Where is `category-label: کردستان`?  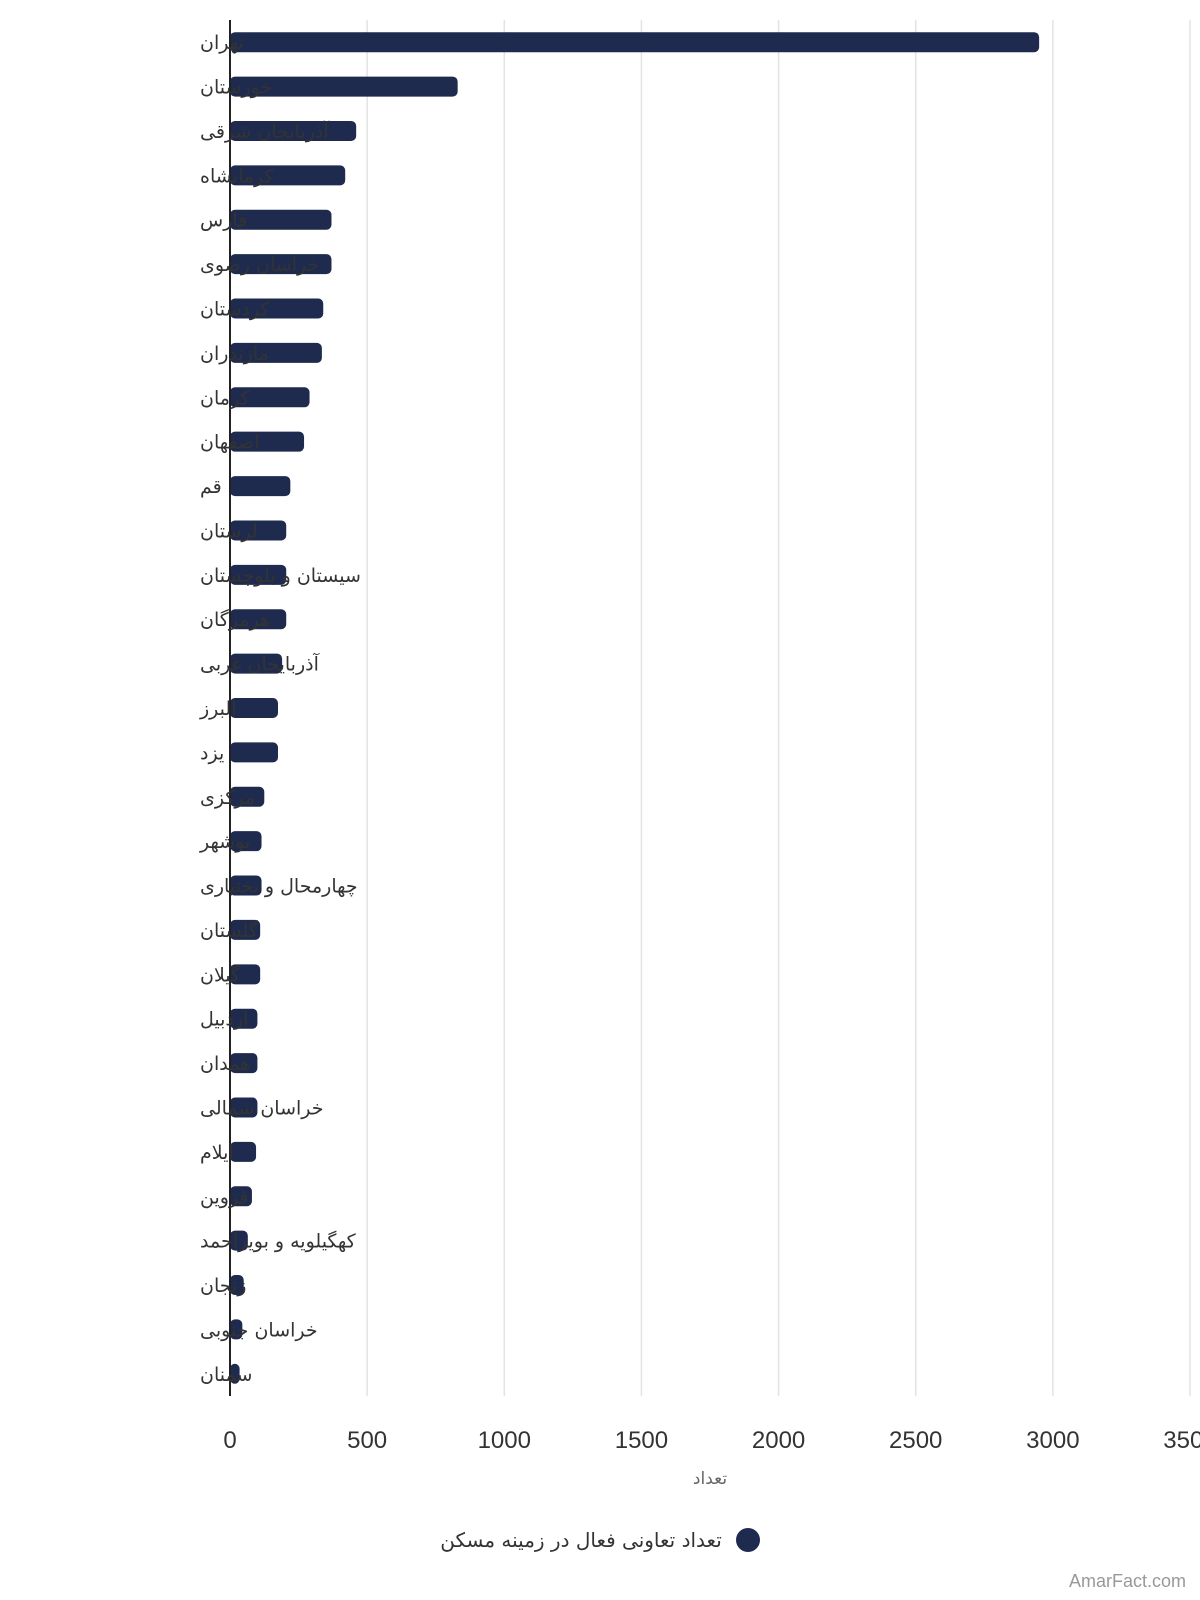 category-label: کردستان is located at coordinates (235, 310).